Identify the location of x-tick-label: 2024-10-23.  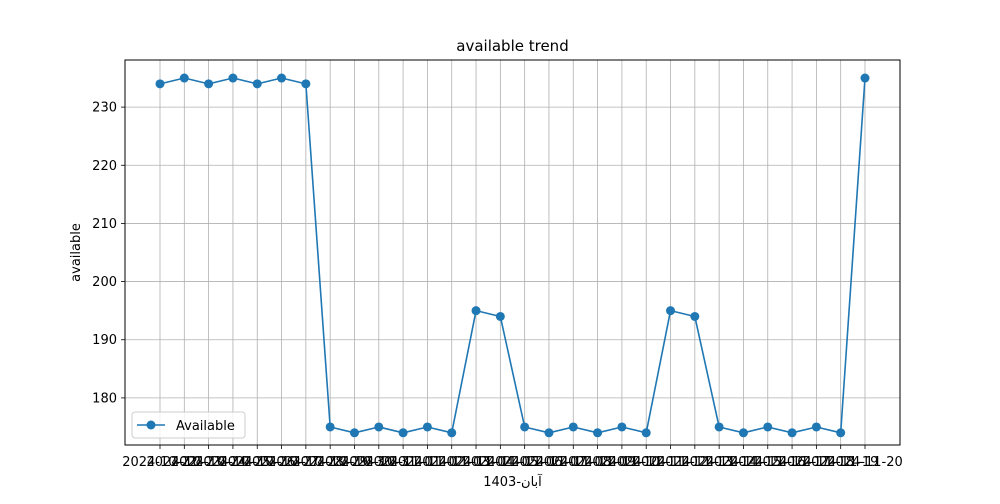
(185, 462).